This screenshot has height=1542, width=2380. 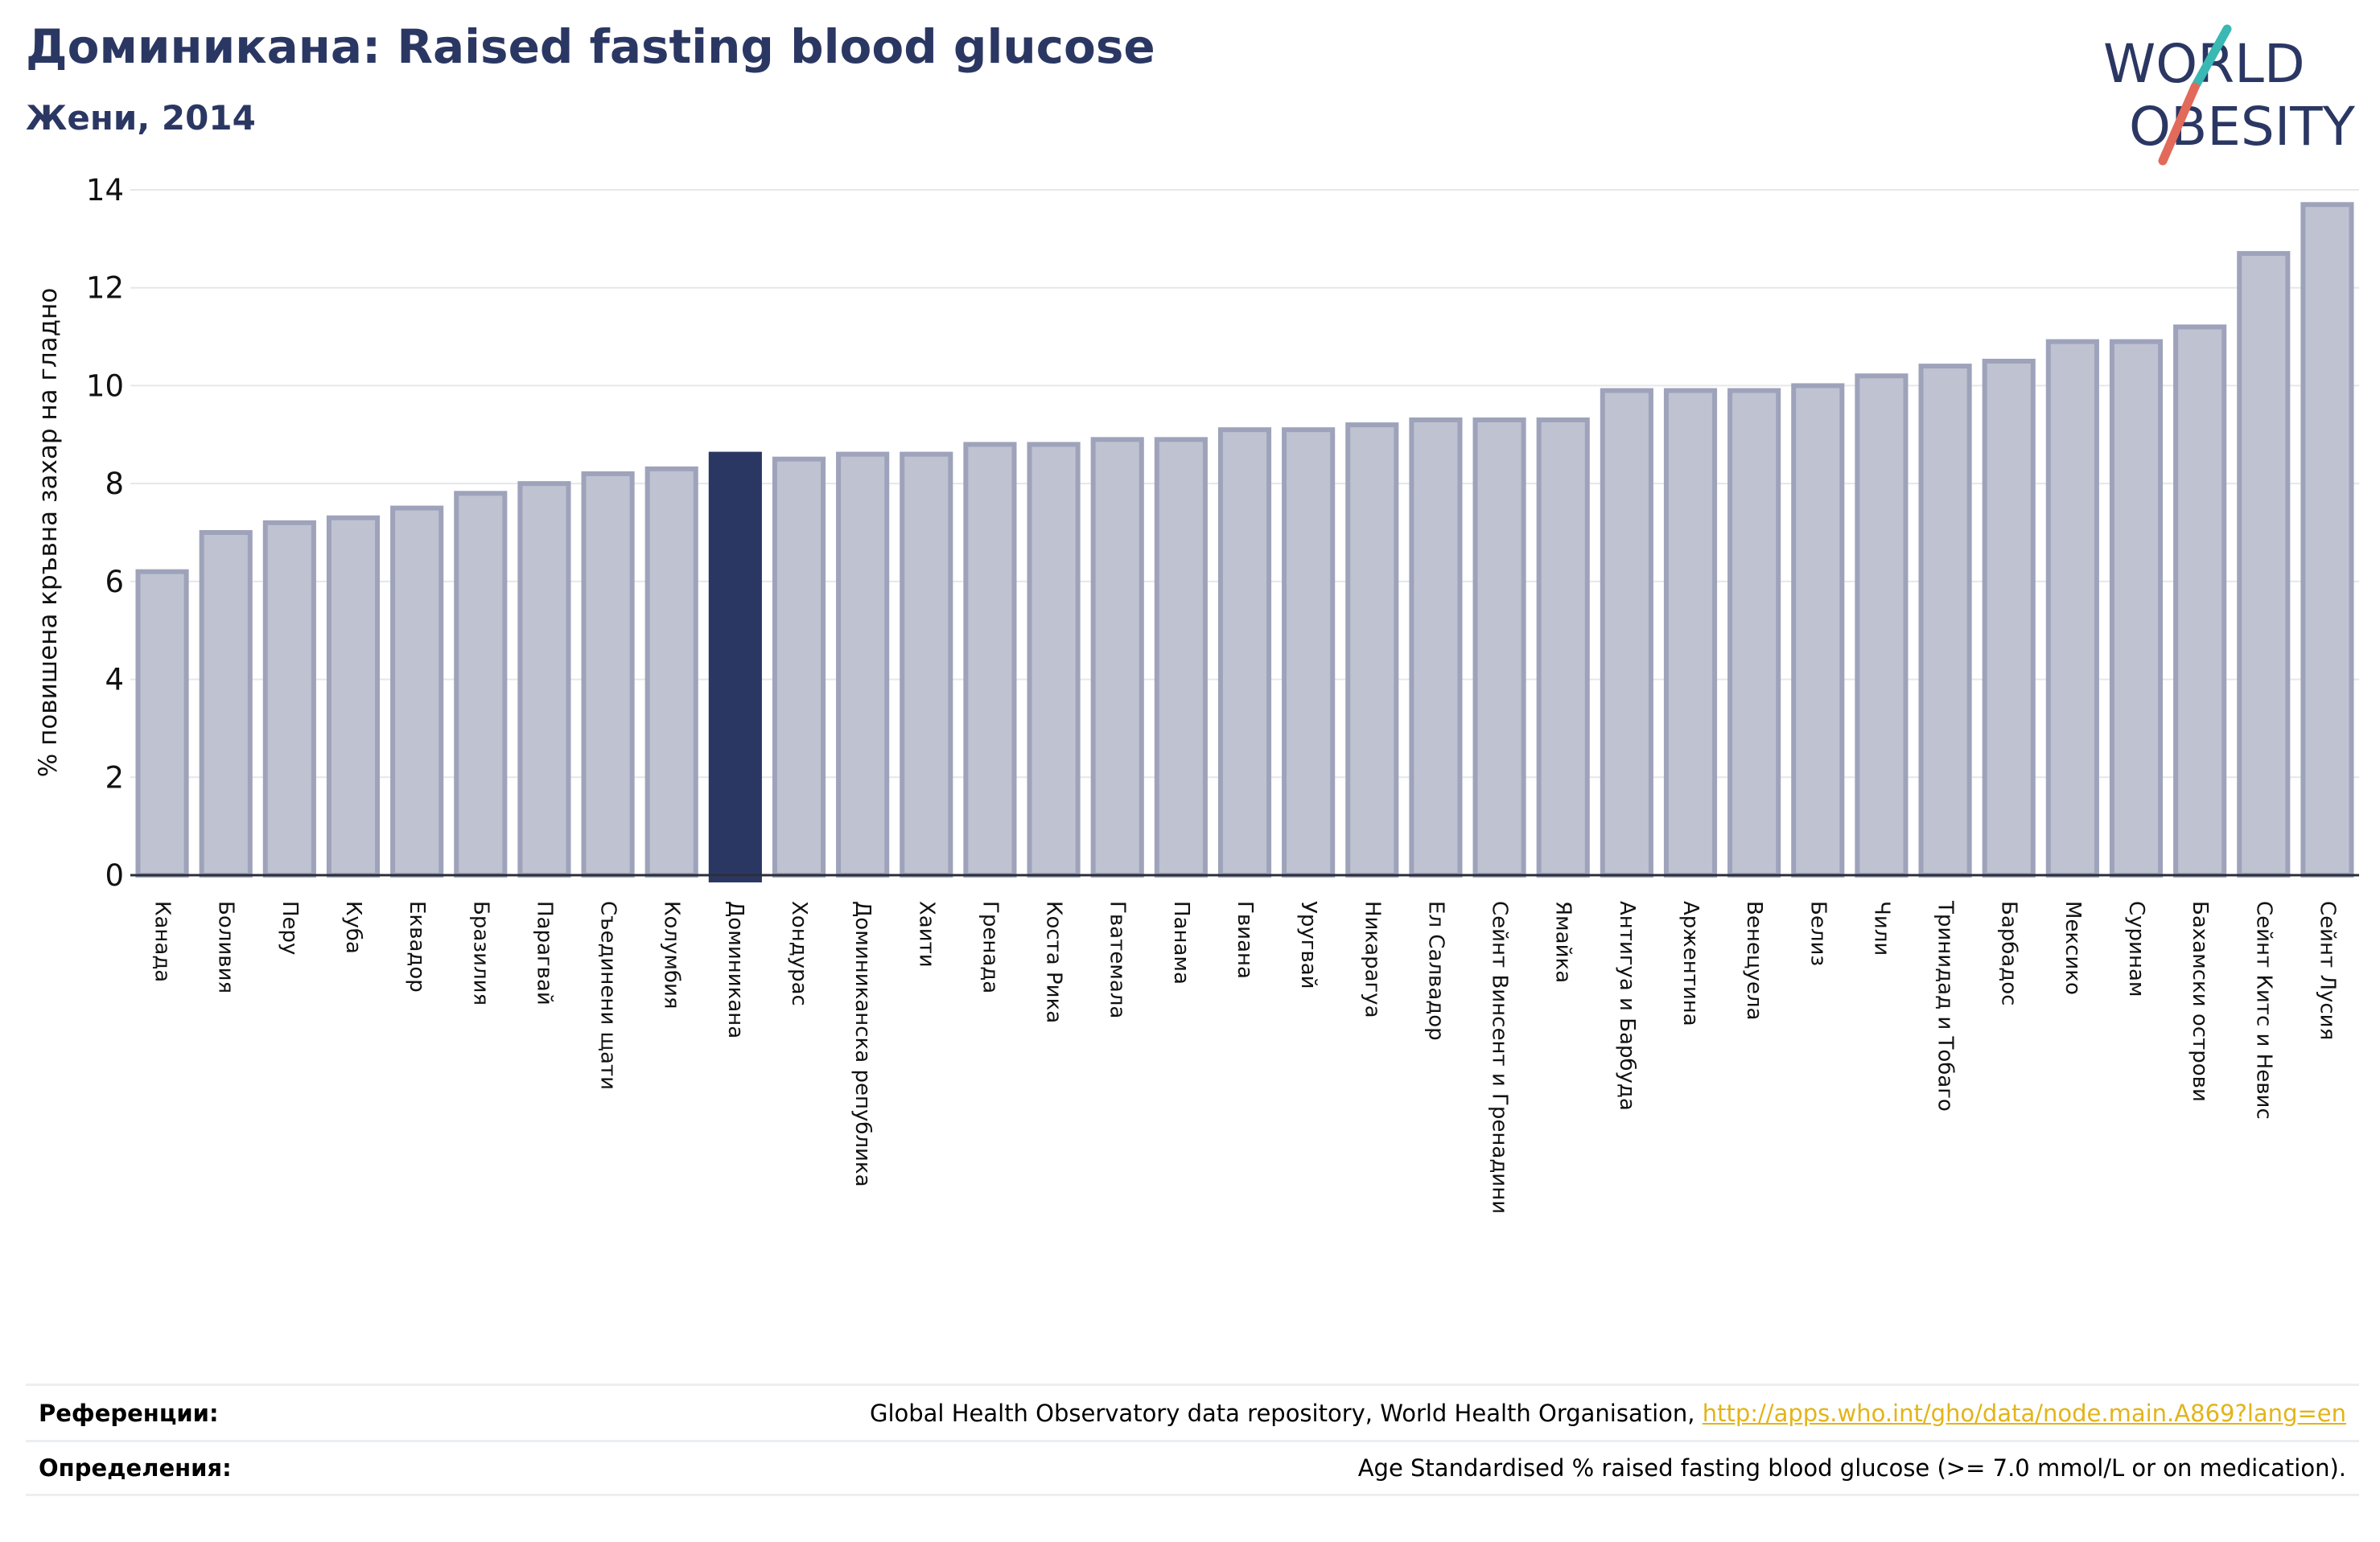 What do you see at coordinates (114, 680) in the screenshot?
I see `y-tick-label: 4` at bounding box center [114, 680].